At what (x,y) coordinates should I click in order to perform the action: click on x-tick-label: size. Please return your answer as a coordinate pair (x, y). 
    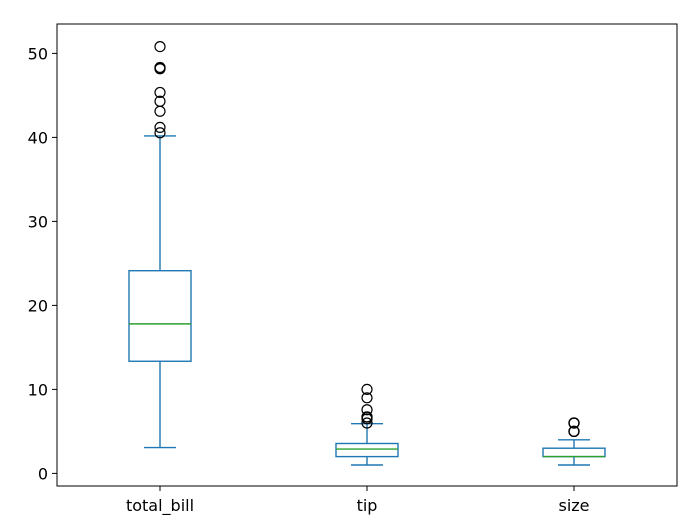
    Looking at the image, I should click on (573, 505).